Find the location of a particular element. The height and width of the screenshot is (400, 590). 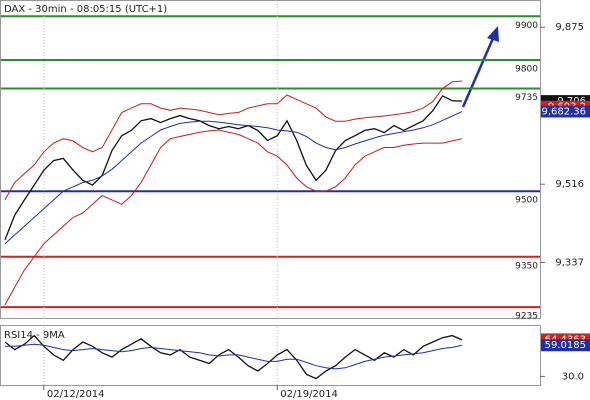

y-tick-label: 9,337 is located at coordinates (569, 262).